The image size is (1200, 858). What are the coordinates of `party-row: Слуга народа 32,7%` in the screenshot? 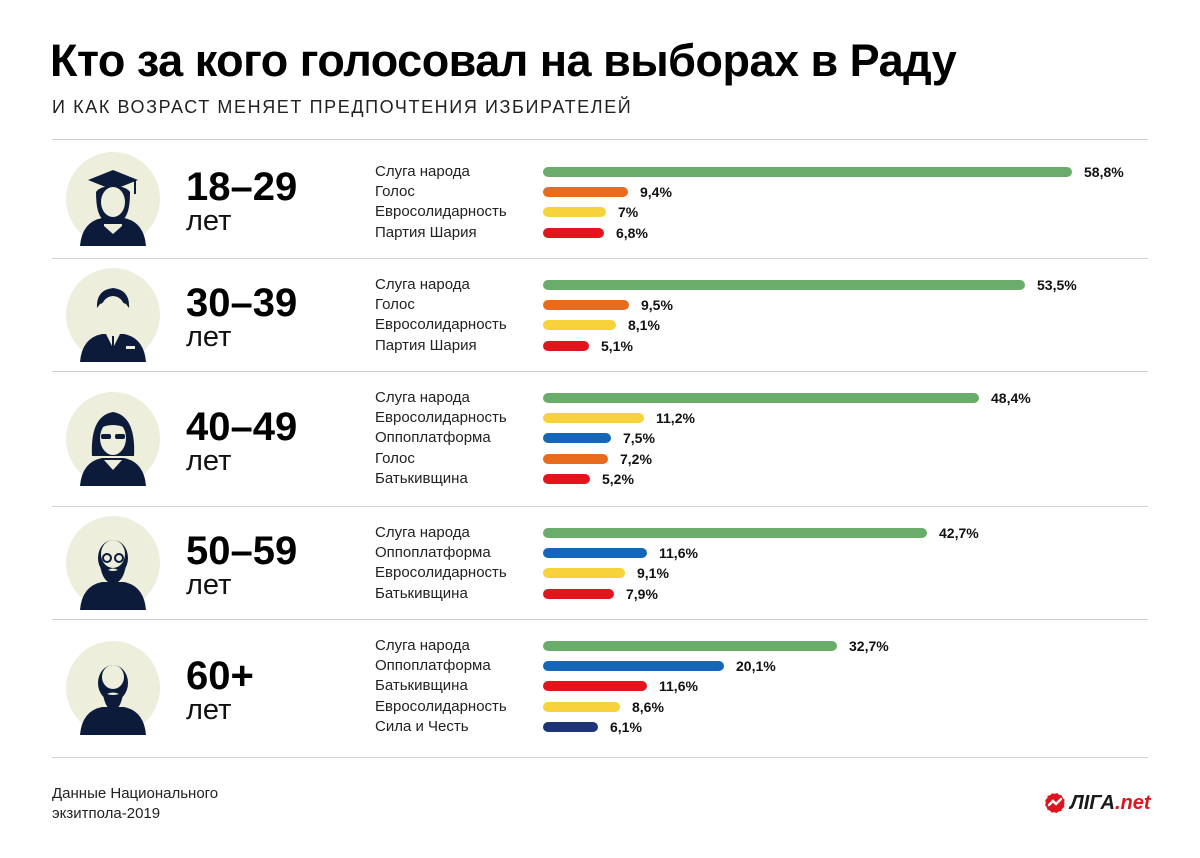 It's located at (600, 646).